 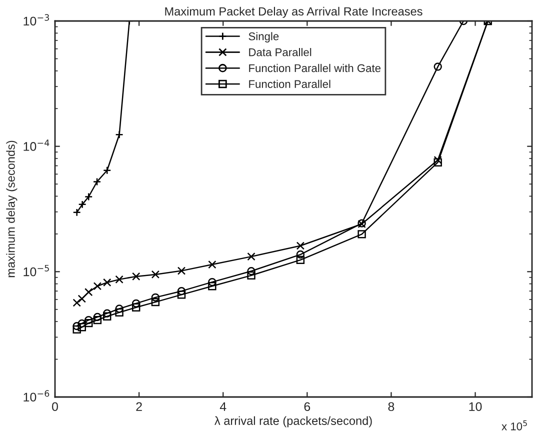 I want to click on chart-title: Maximum Packet Delay as Arrival Rate Increases, so click(x=293, y=12).